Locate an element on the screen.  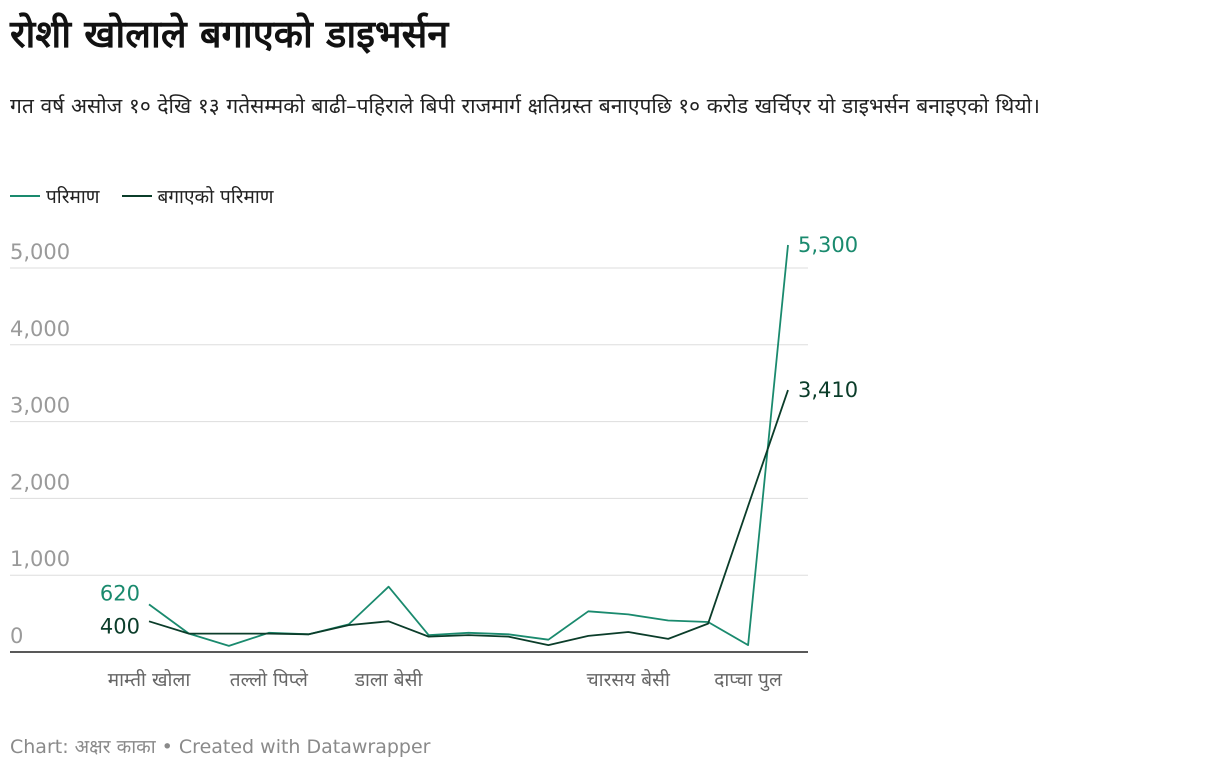
legend-label-quantity: परिमाण is located at coordinates (73, 197).